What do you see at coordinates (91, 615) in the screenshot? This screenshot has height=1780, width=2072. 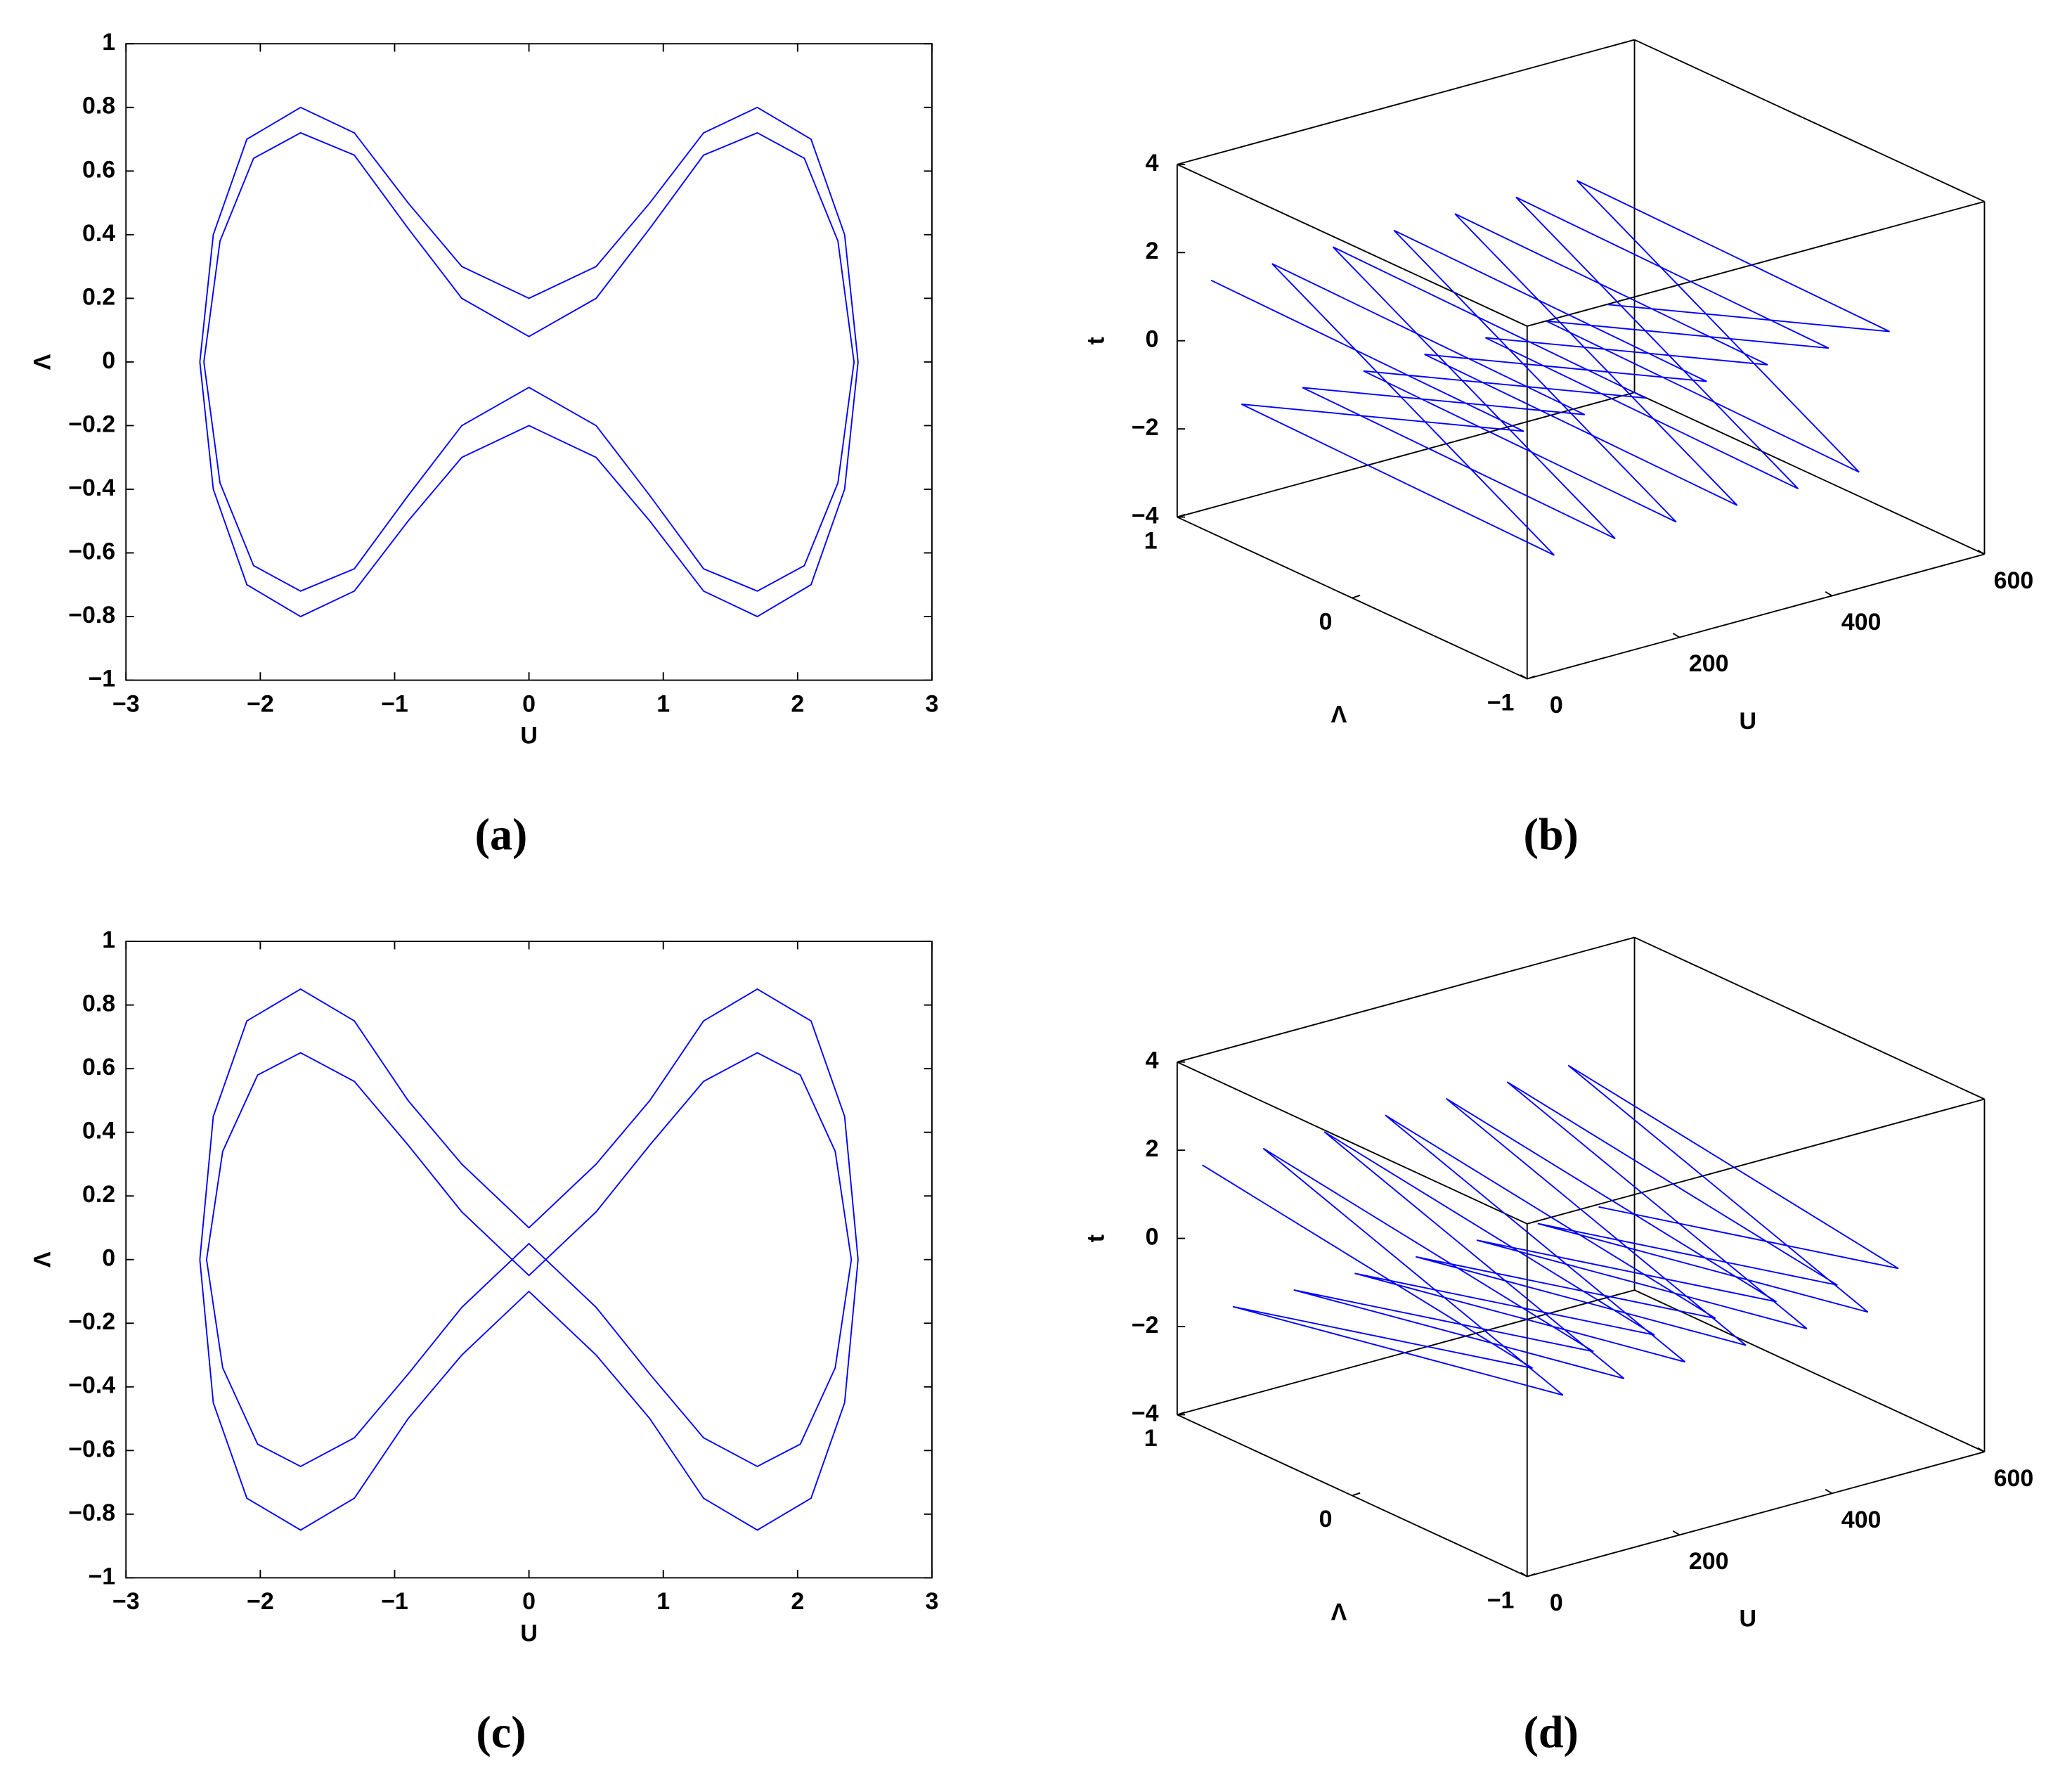 I see `y-tick-label: −0.8` at bounding box center [91, 615].